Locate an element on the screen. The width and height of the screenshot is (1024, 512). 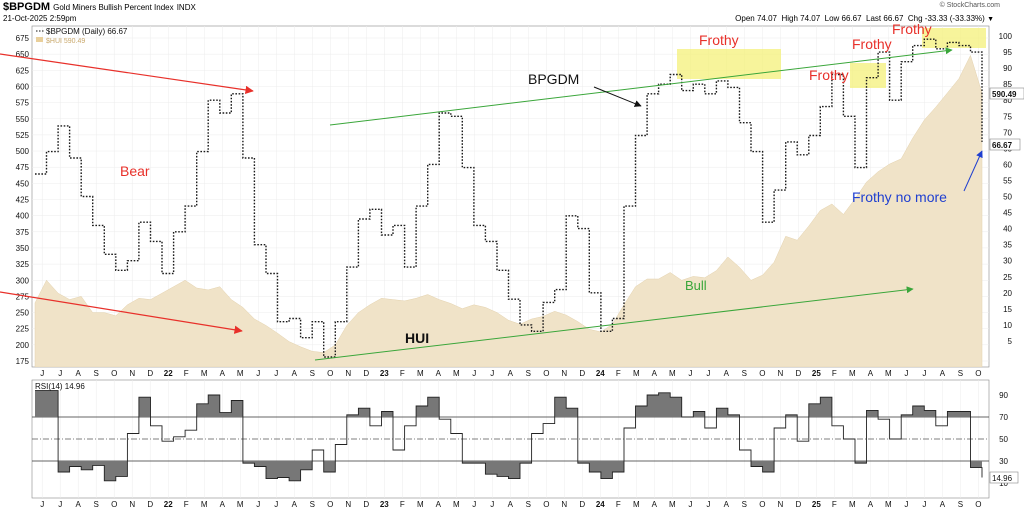
left-tick-label: 250 is located at coordinates (23, 313).